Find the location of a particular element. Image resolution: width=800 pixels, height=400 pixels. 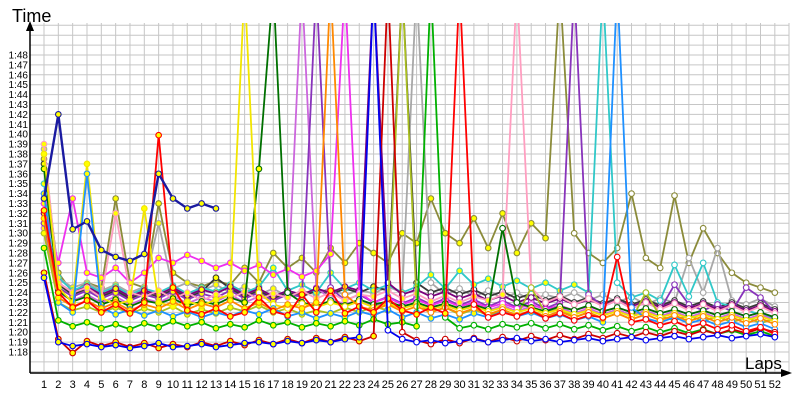

x-tick-label: 46 is located at coordinates (689, 385).